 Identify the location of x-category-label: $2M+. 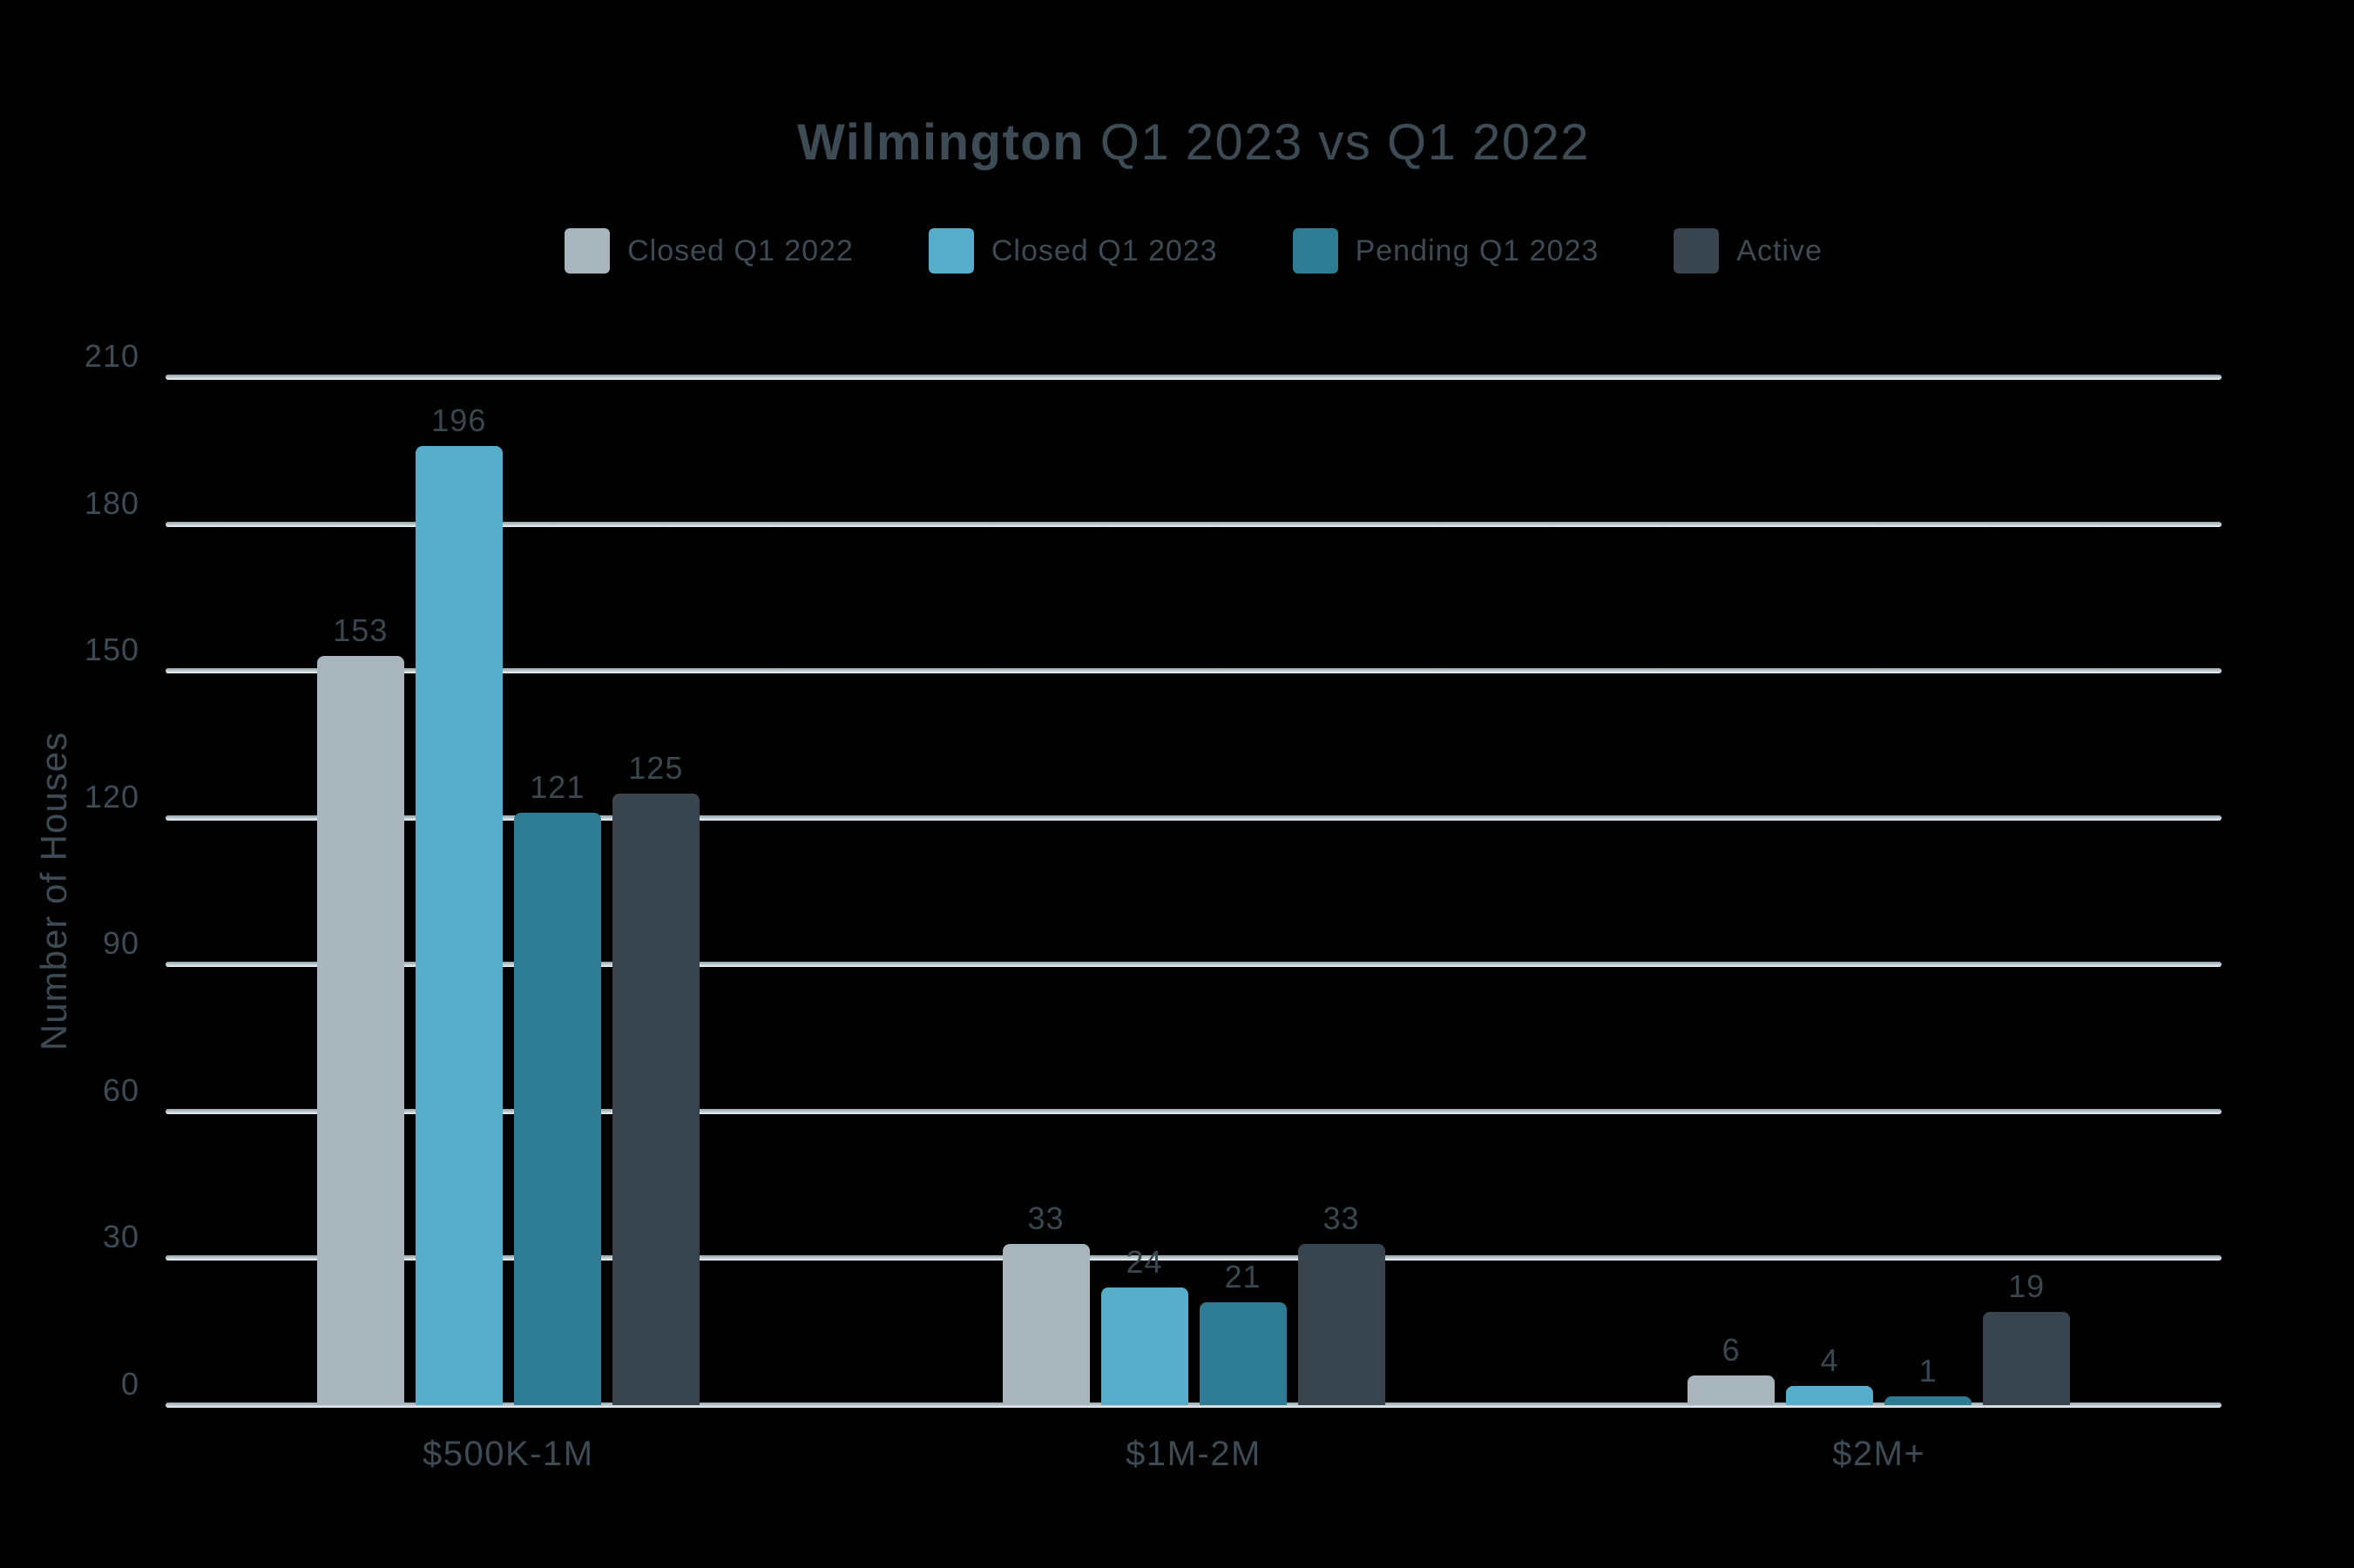
(1879, 1454).